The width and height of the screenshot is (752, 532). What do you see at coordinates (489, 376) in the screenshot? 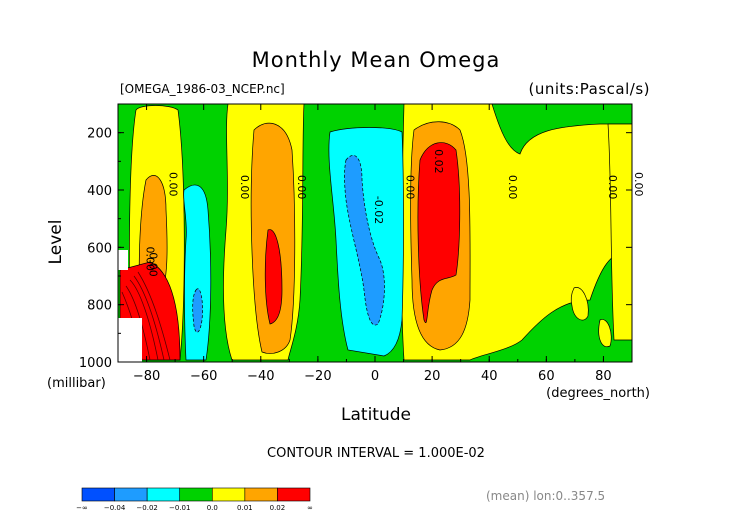
I see `x-tick-label: 40` at bounding box center [489, 376].